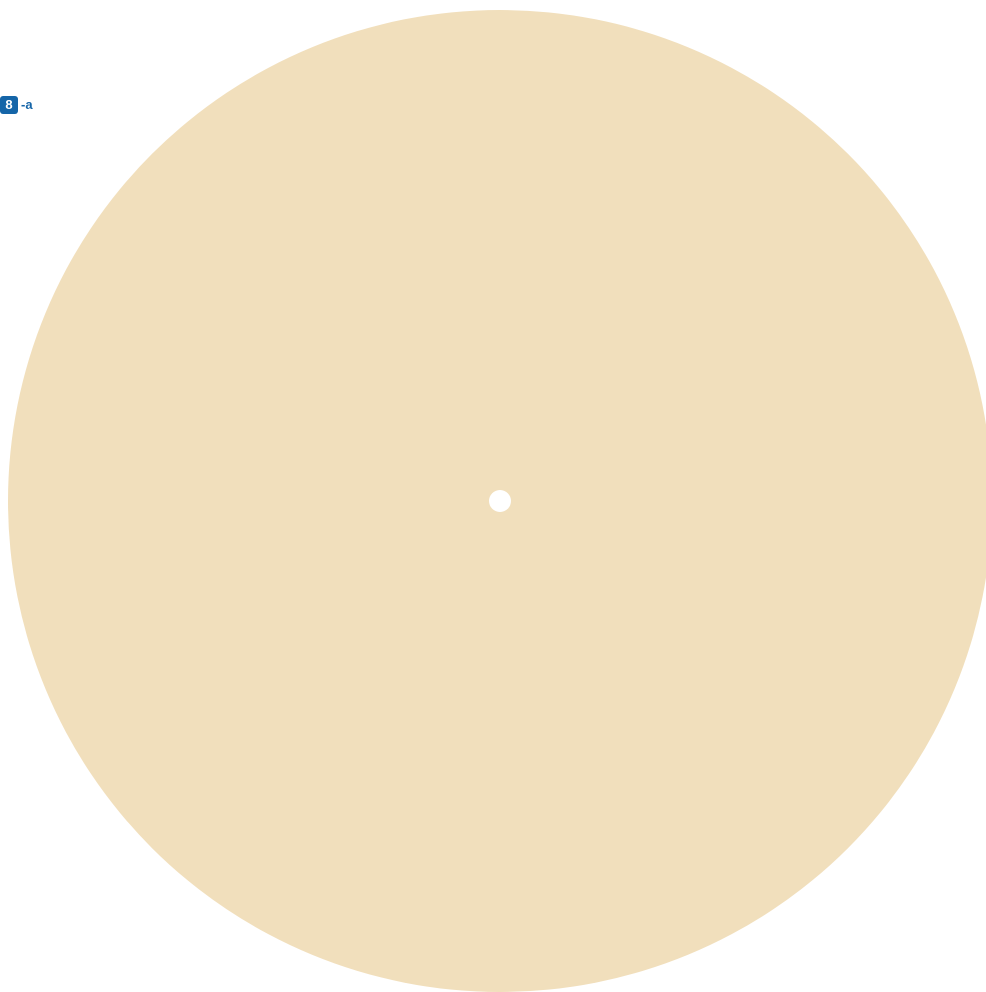 The image size is (986, 992). What do you see at coordinates (500, 501) in the screenshot?
I see `center-hole-icon` at bounding box center [500, 501].